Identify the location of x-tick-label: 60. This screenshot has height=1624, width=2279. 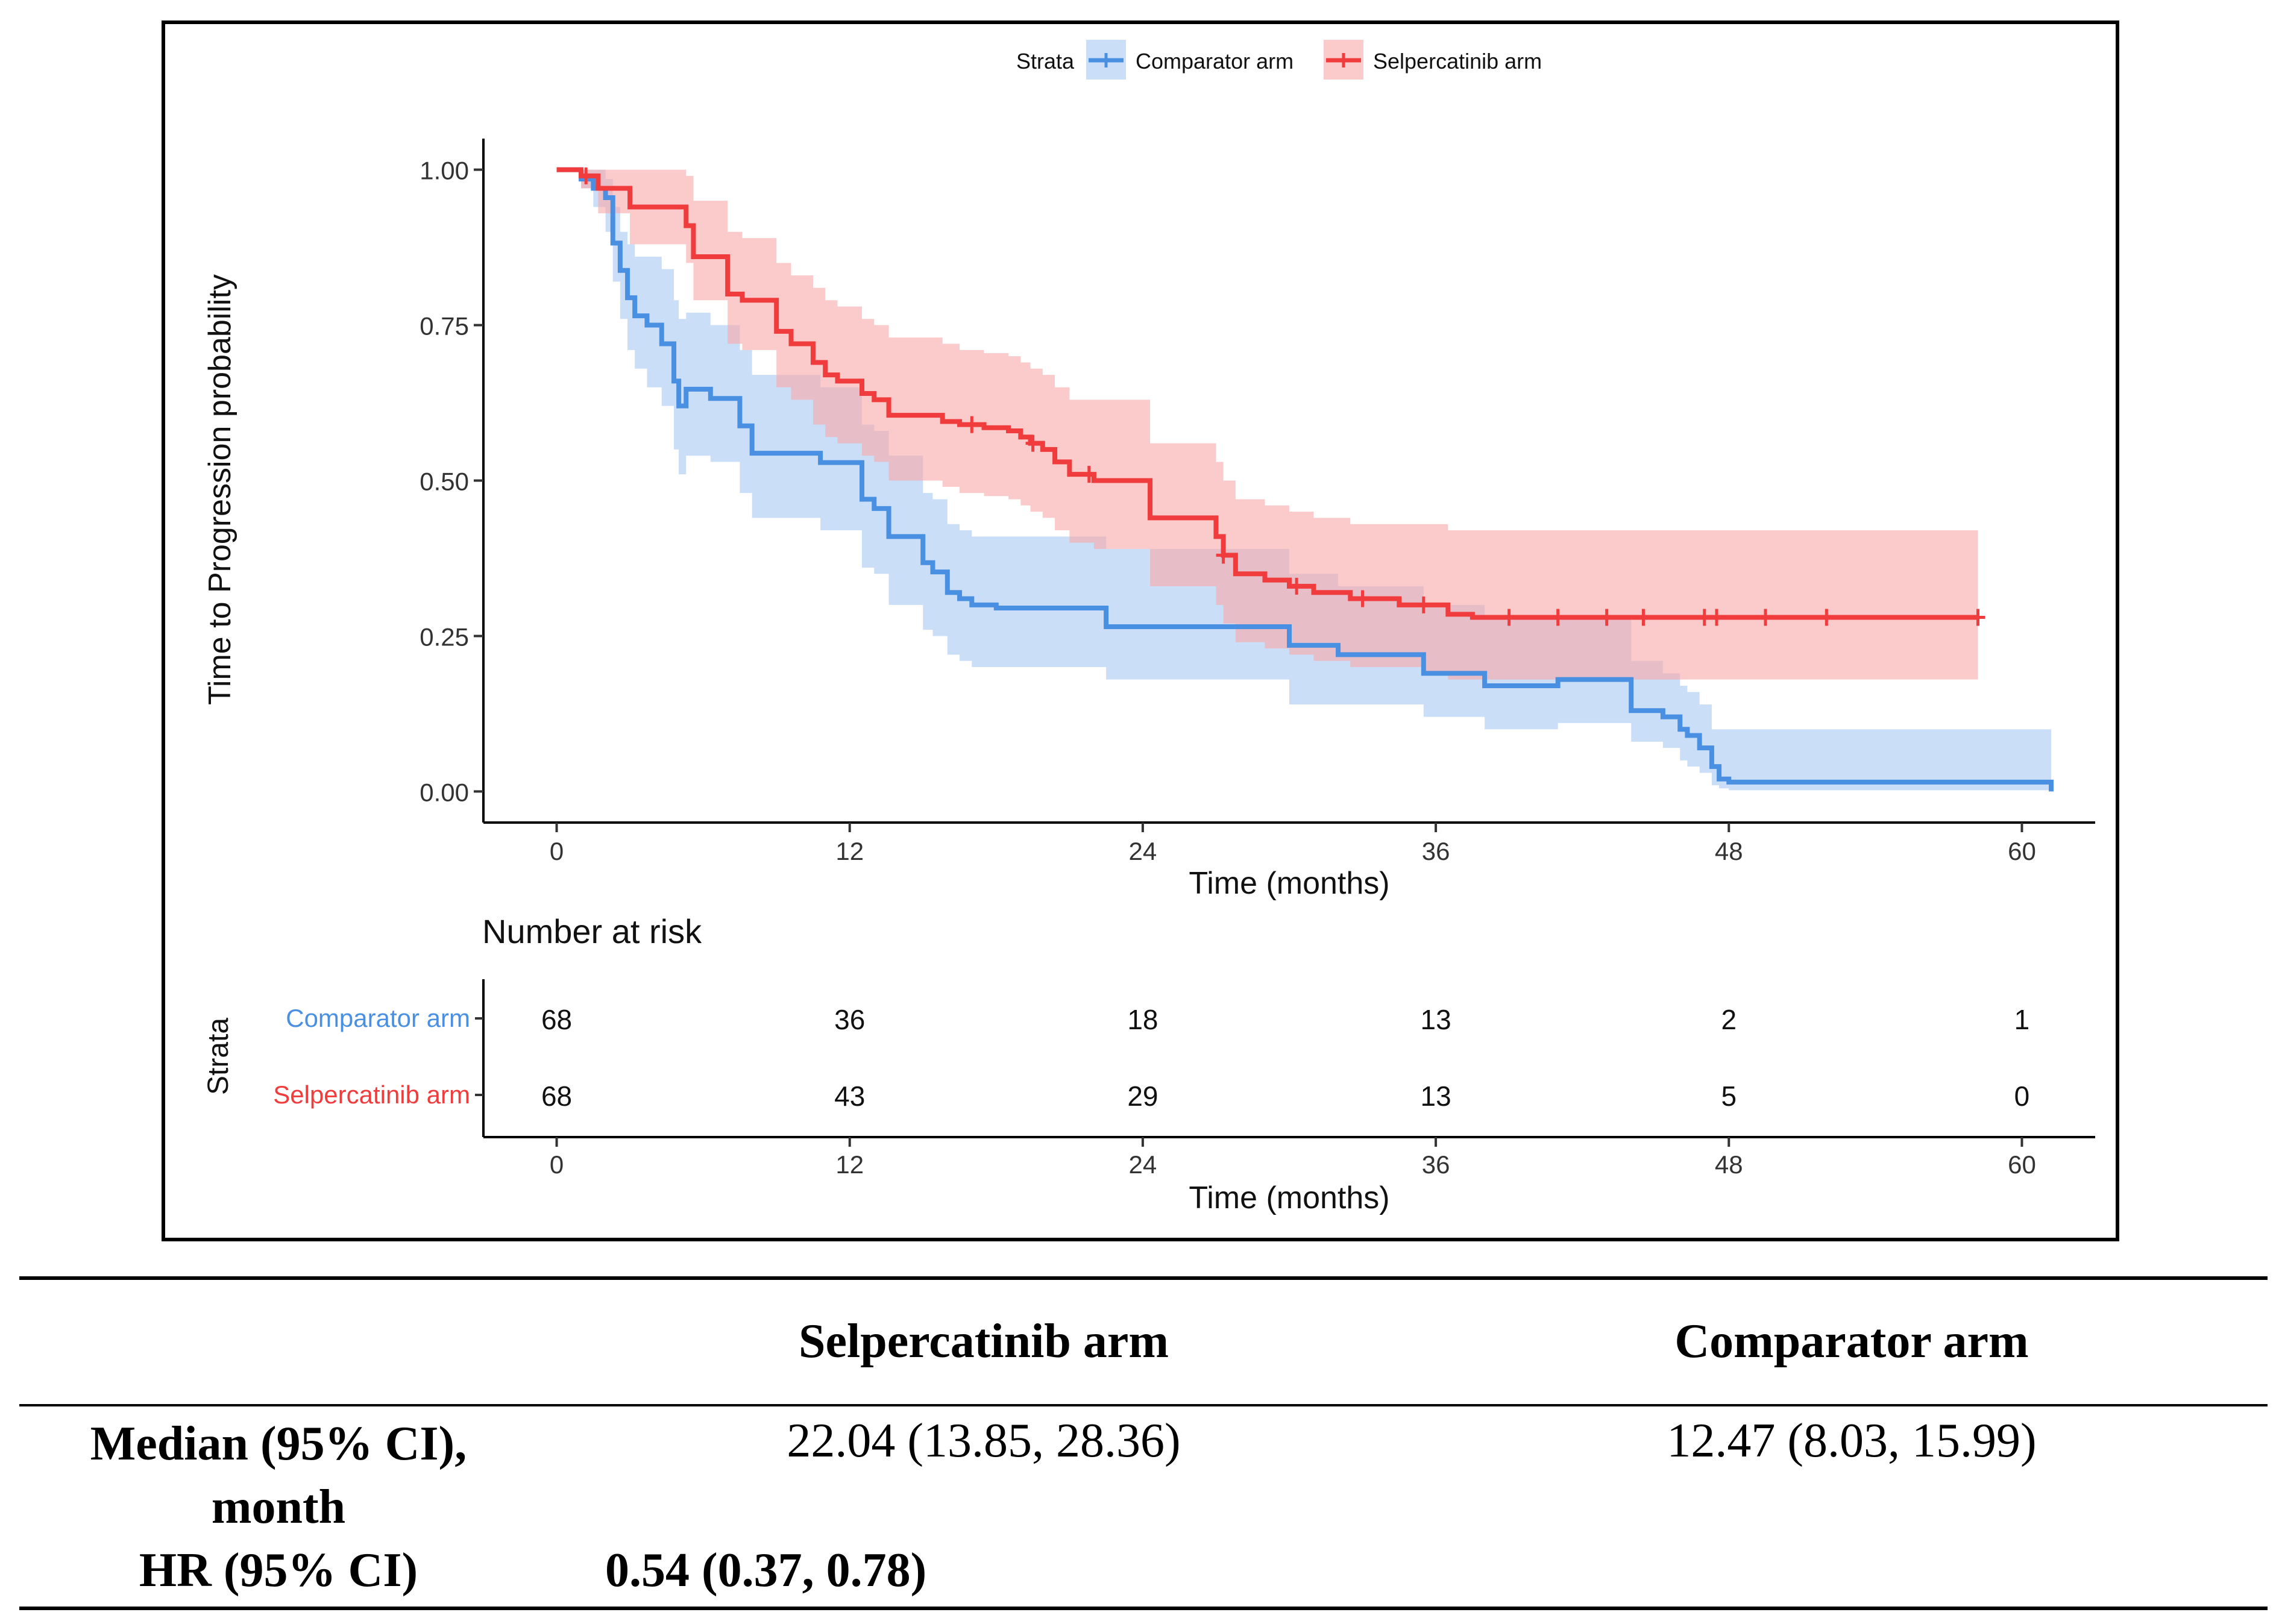
(2022, 851).